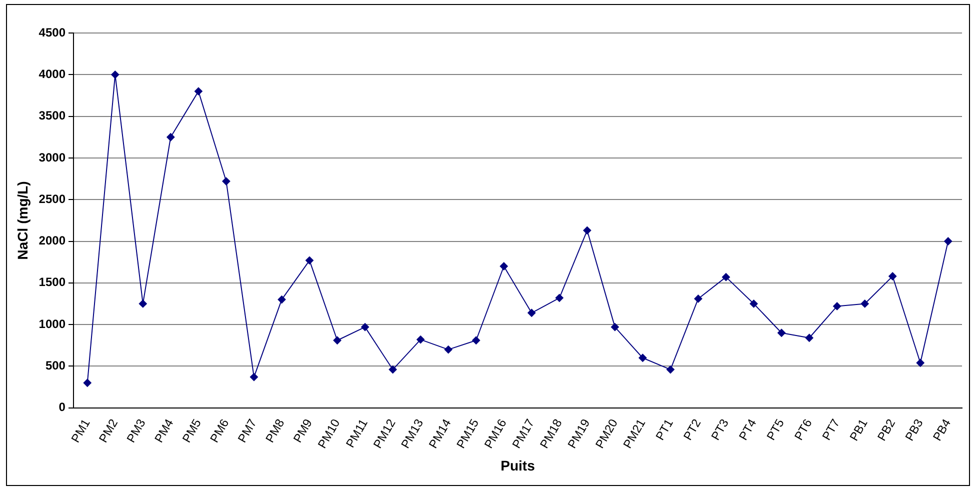  I want to click on y-tick-label: 4500, so click(52, 32).